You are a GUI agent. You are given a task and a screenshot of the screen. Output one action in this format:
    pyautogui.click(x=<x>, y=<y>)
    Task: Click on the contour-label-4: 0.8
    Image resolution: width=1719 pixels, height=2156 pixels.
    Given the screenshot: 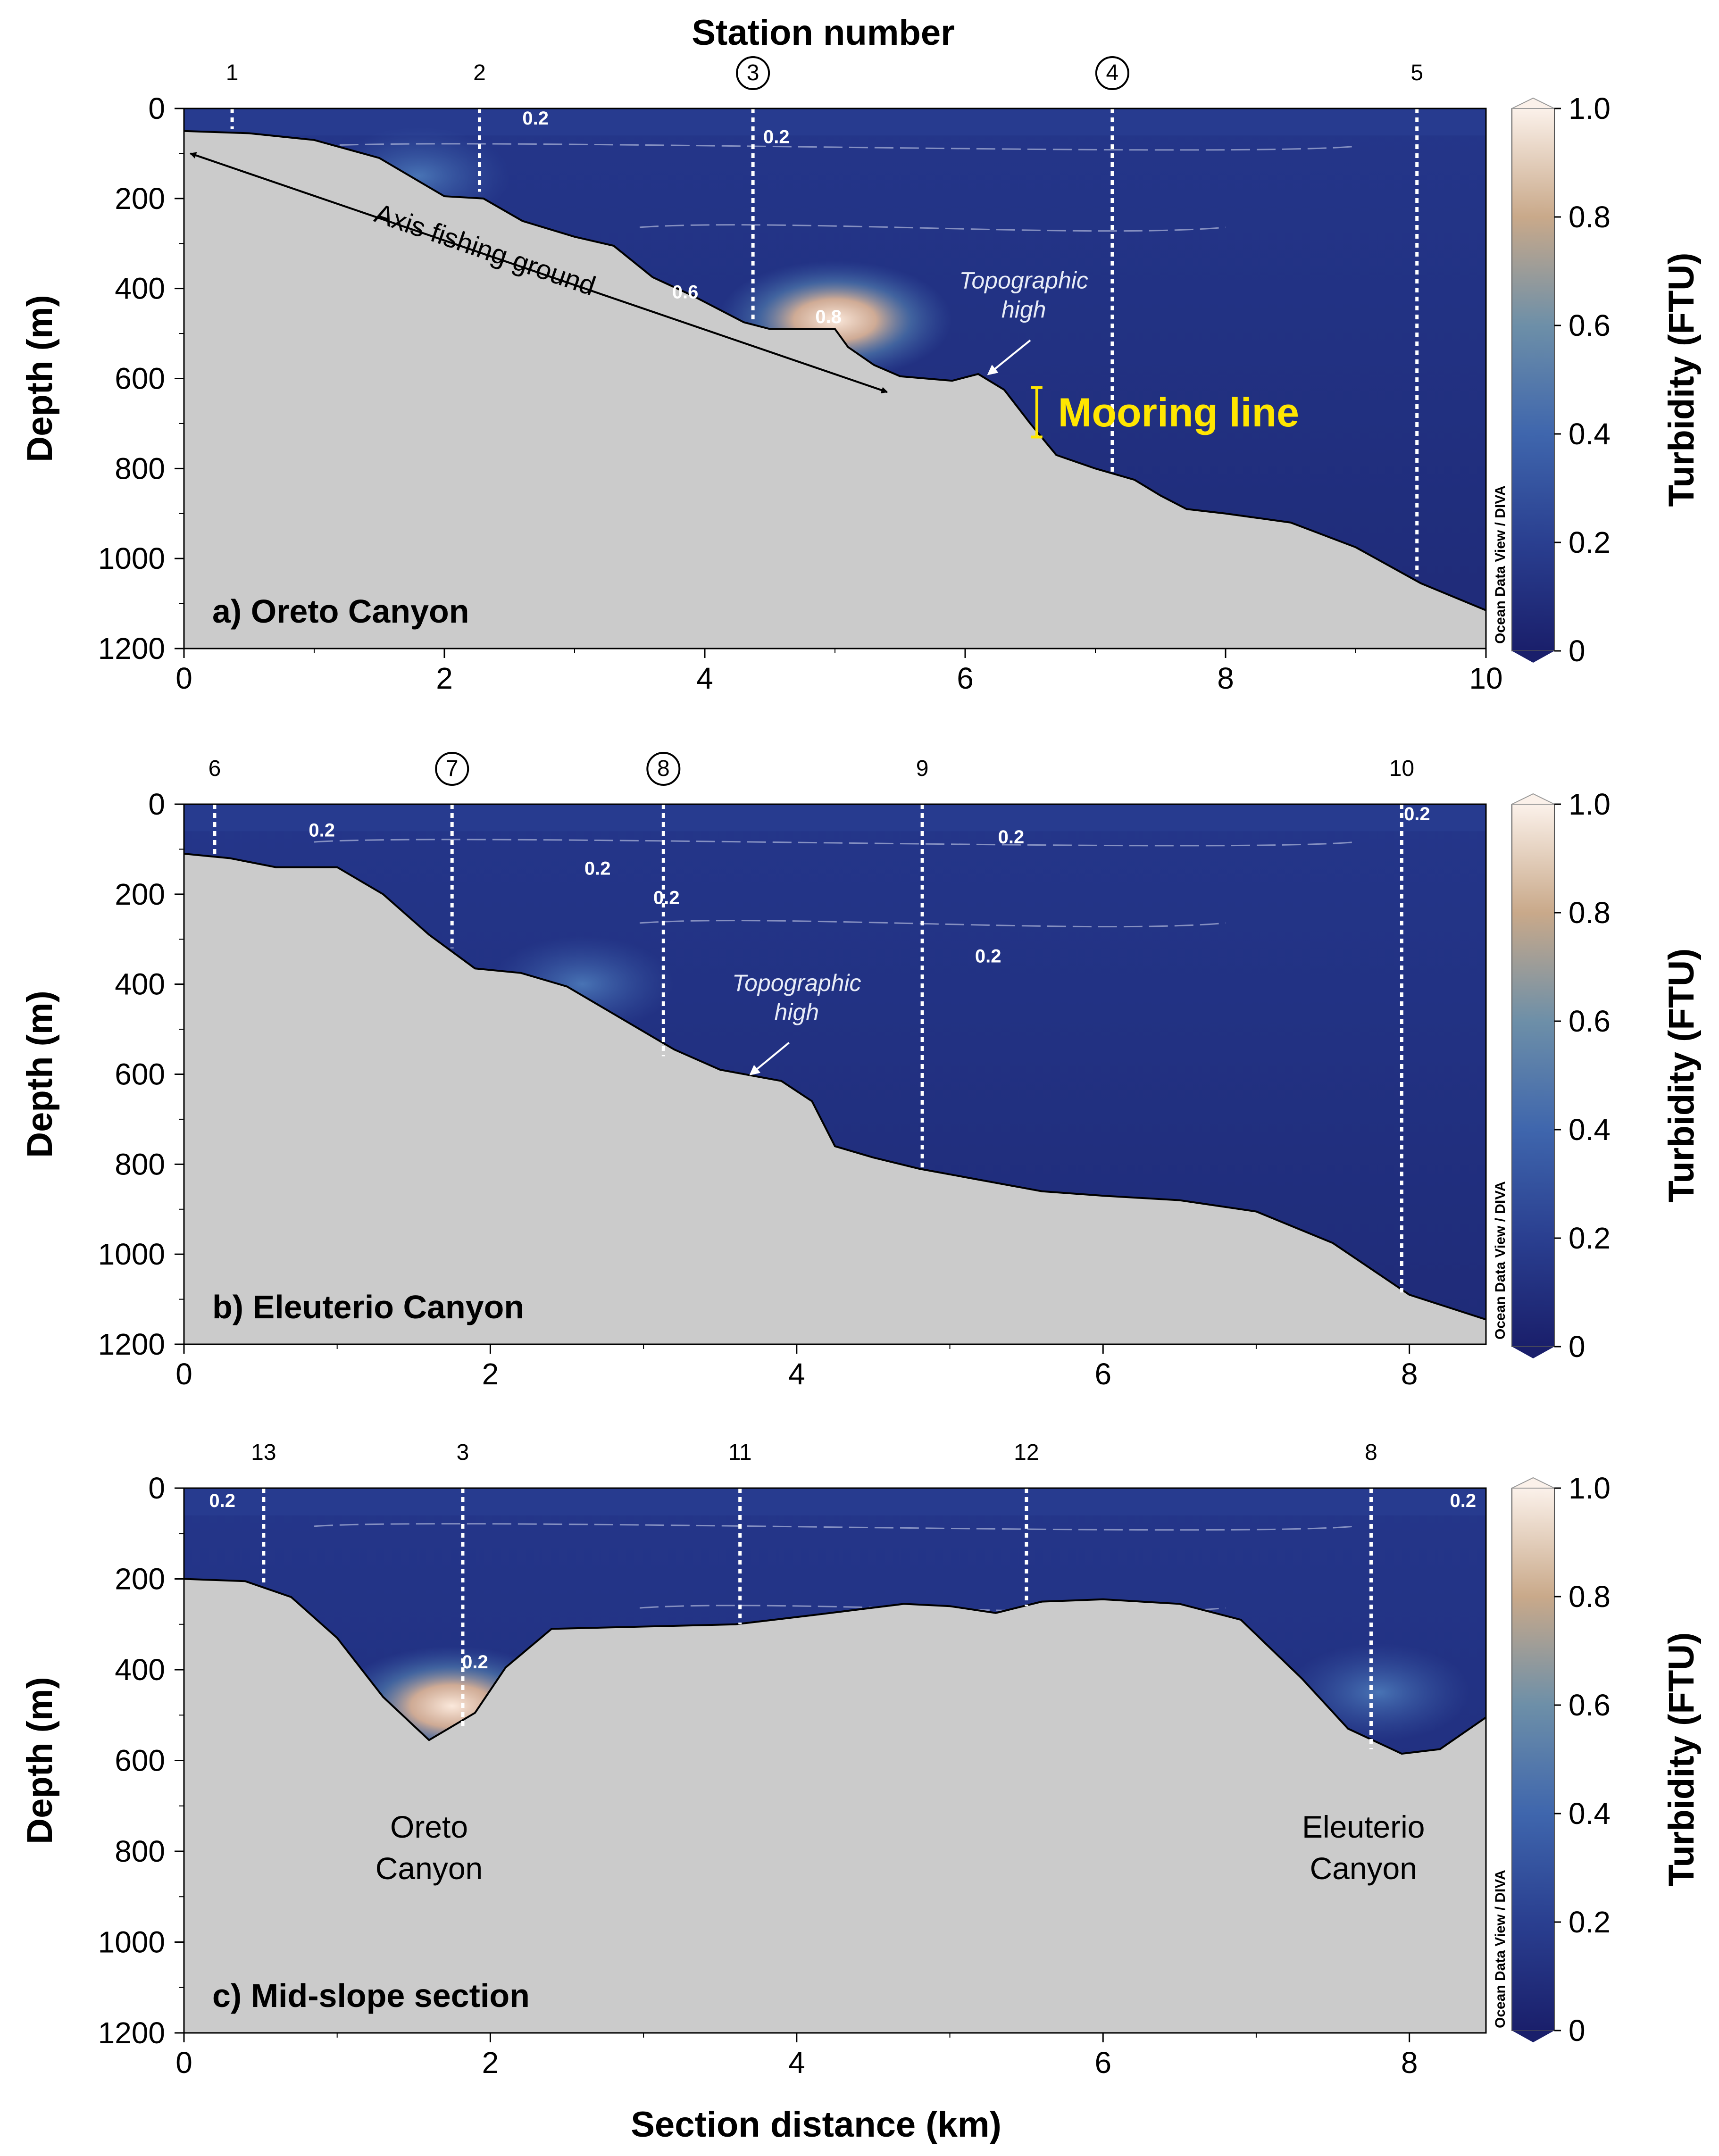 What is the action you would take?
    pyautogui.click(x=829, y=317)
    